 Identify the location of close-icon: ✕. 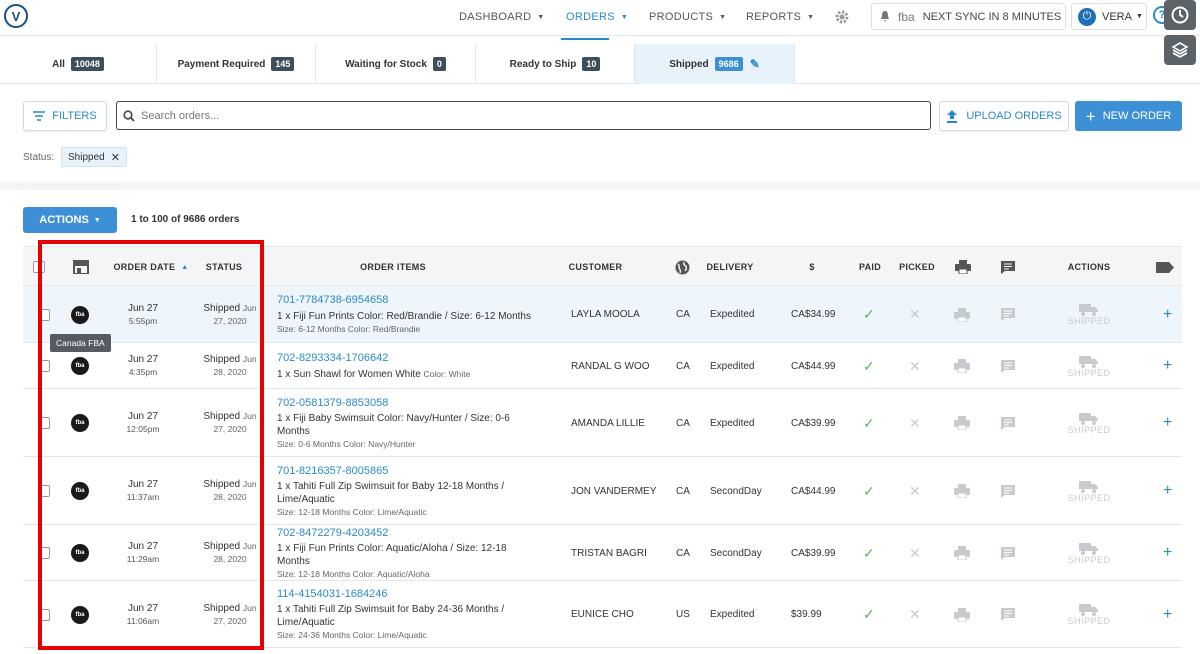
(115, 157).